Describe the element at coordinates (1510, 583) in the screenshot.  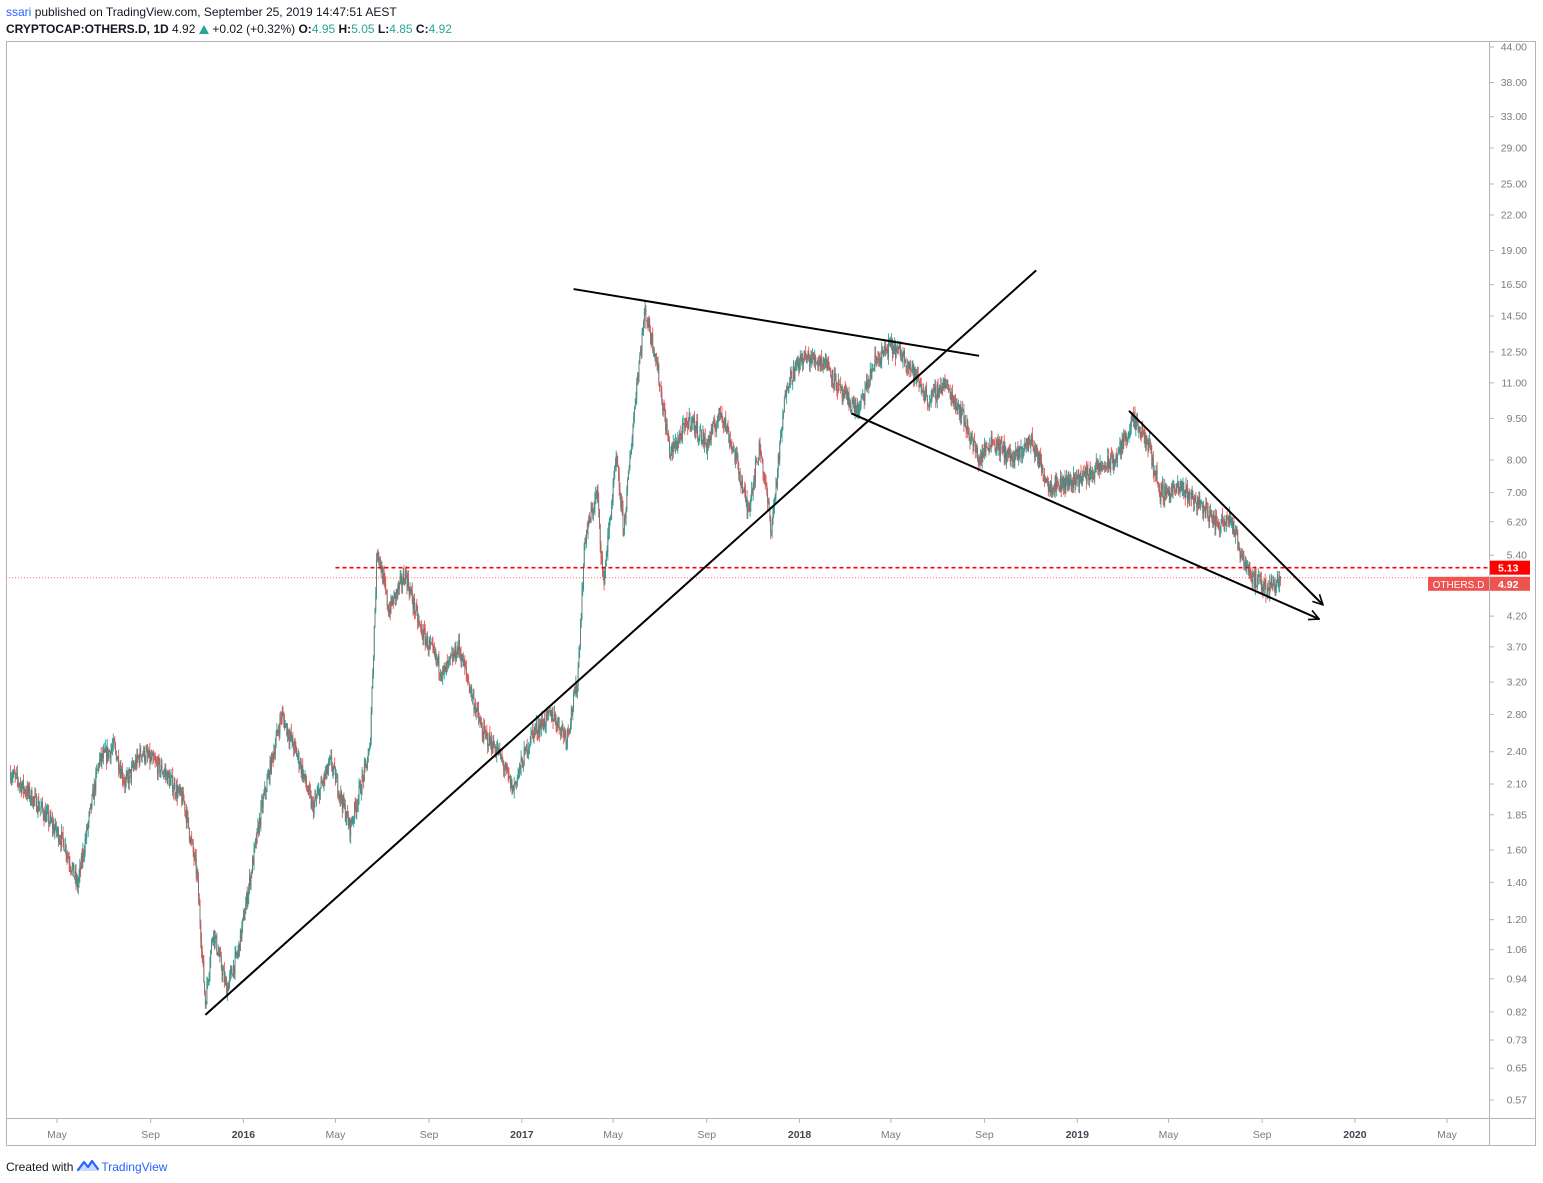
I see `last-price-tag` at that location.